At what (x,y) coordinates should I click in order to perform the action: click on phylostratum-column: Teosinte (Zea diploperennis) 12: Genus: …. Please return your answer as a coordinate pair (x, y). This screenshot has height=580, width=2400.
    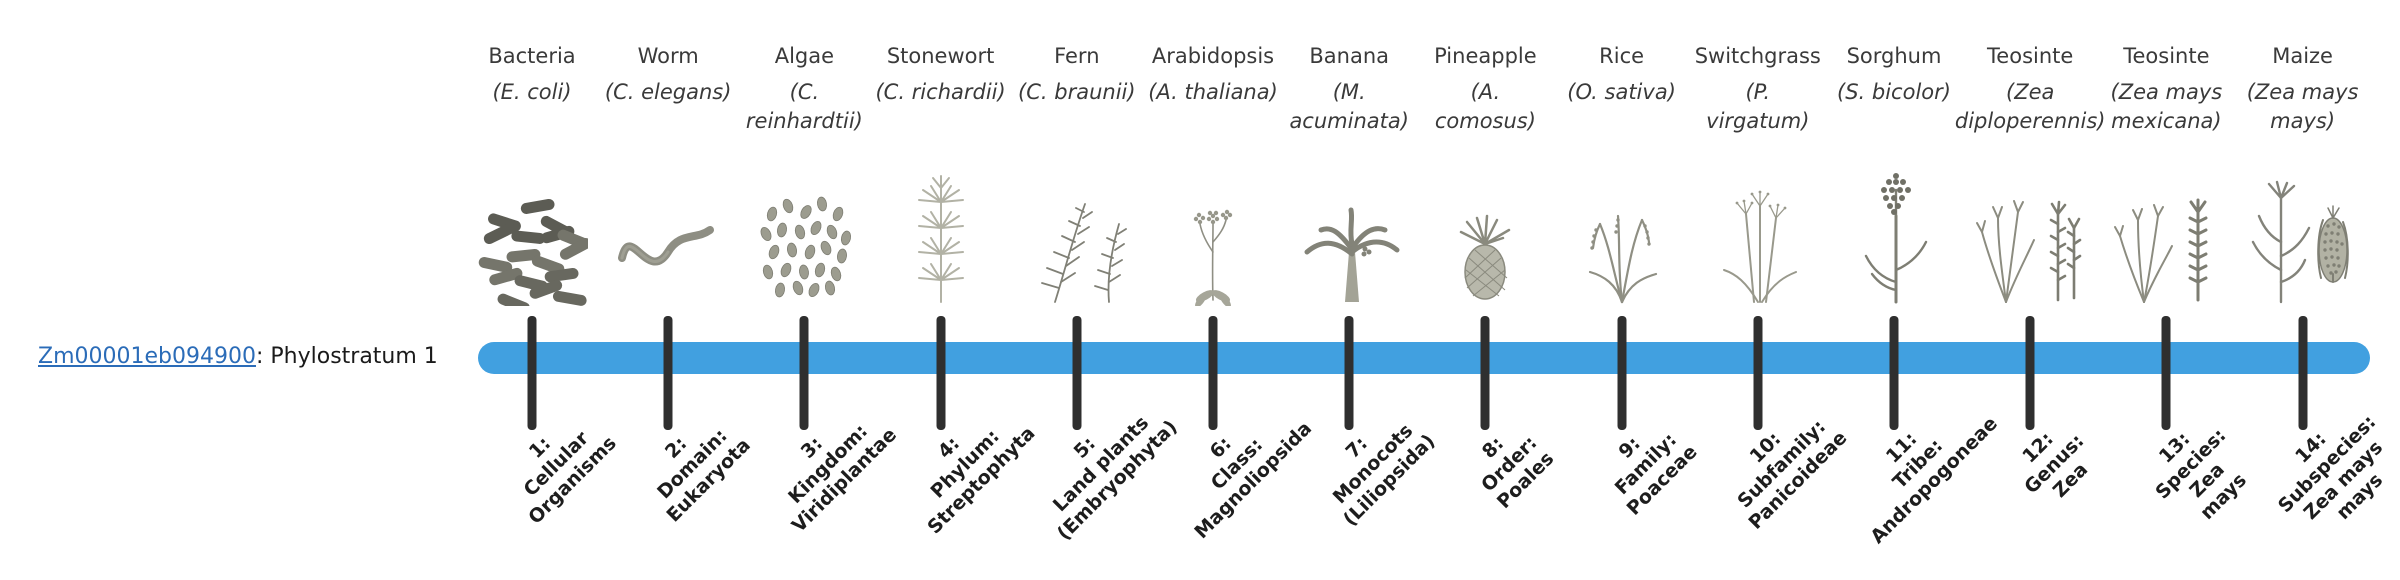
    Looking at the image, I should click on (2030, 290).